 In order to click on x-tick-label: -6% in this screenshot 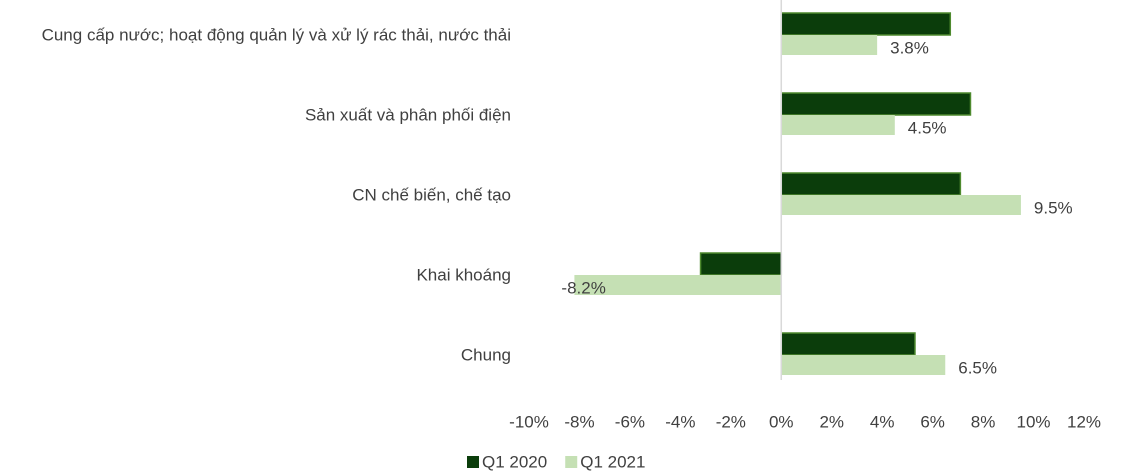, I will do `click(630, 421)`.